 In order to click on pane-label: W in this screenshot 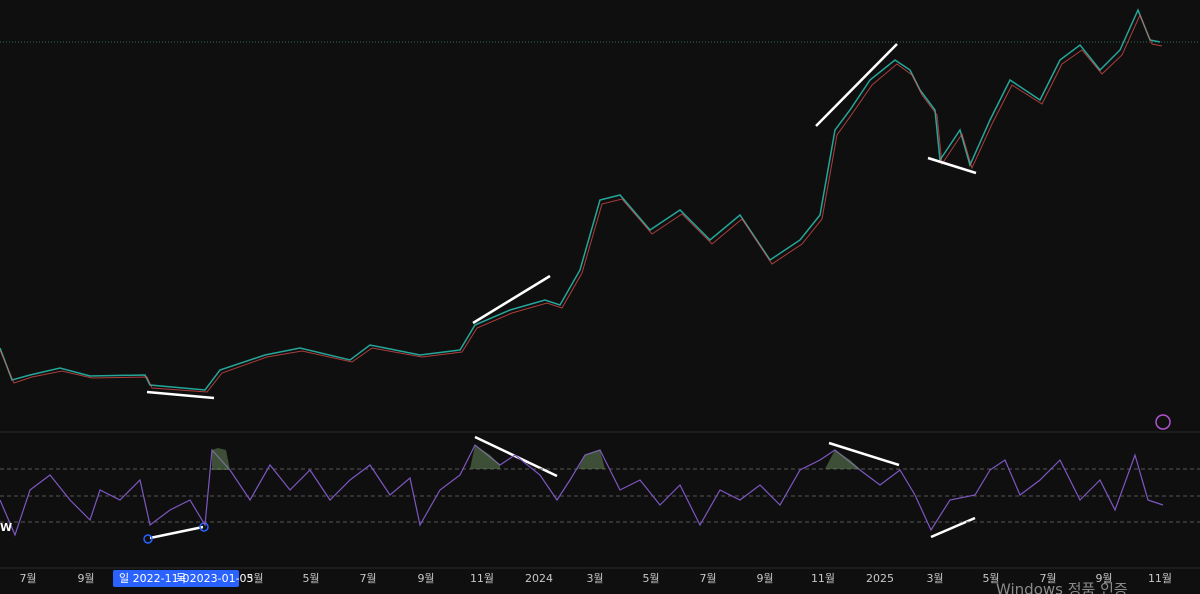, I will do `click(6, 527)`.